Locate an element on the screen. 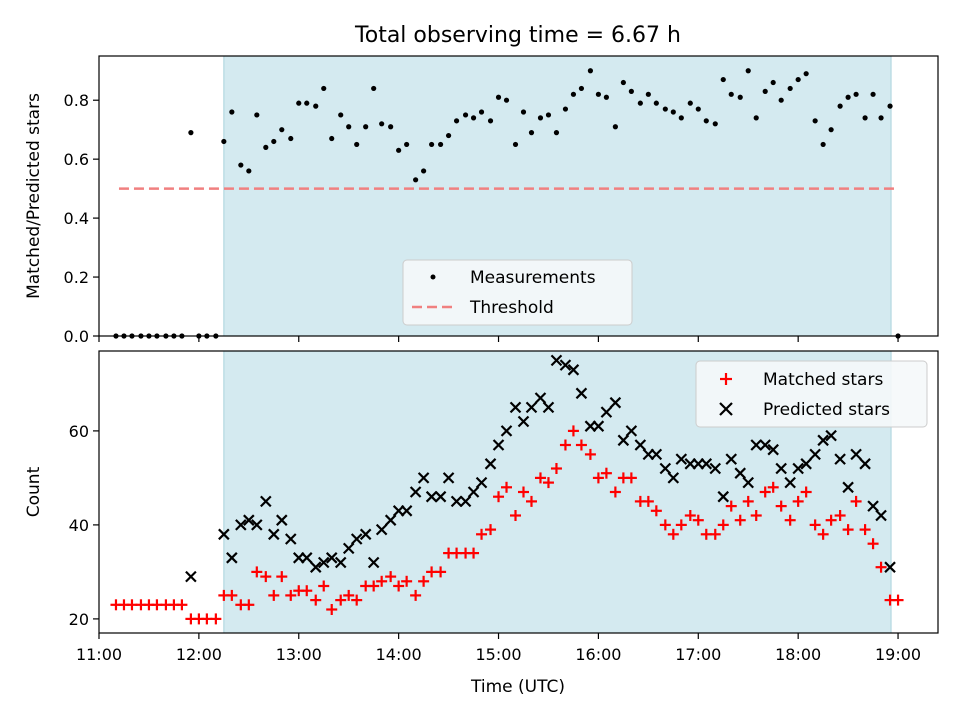 The width and height of the screenshot is (960, 720). top-y-axis-label: Matched/Predicted stars is located at coordinates (34, 196).